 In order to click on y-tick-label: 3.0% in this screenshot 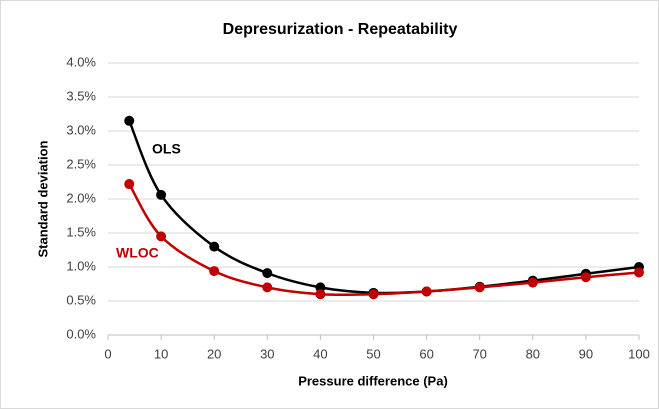, I will do `click(81, 129)`.